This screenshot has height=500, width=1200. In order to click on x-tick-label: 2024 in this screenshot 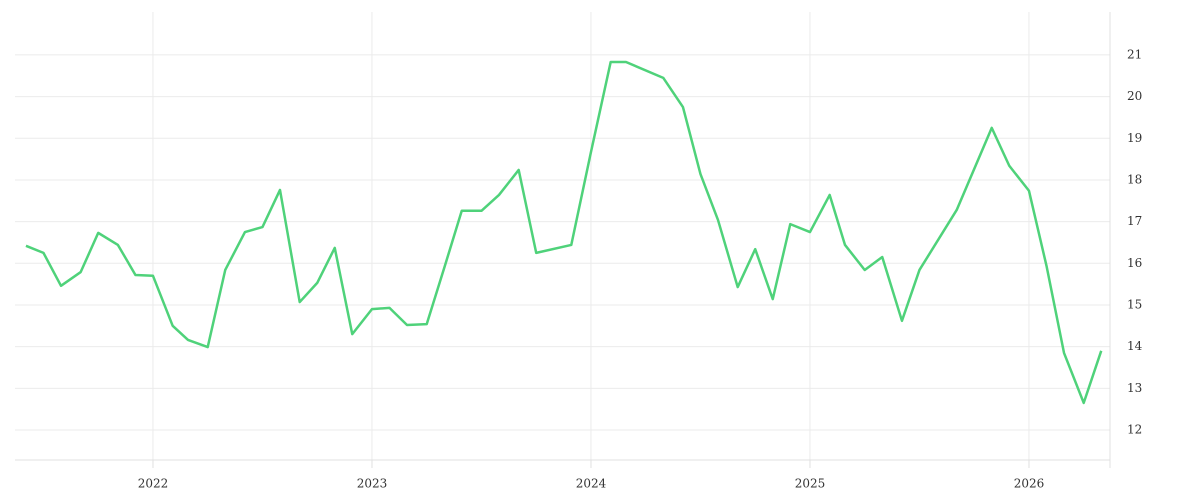, I will do `click(591, 484)`.